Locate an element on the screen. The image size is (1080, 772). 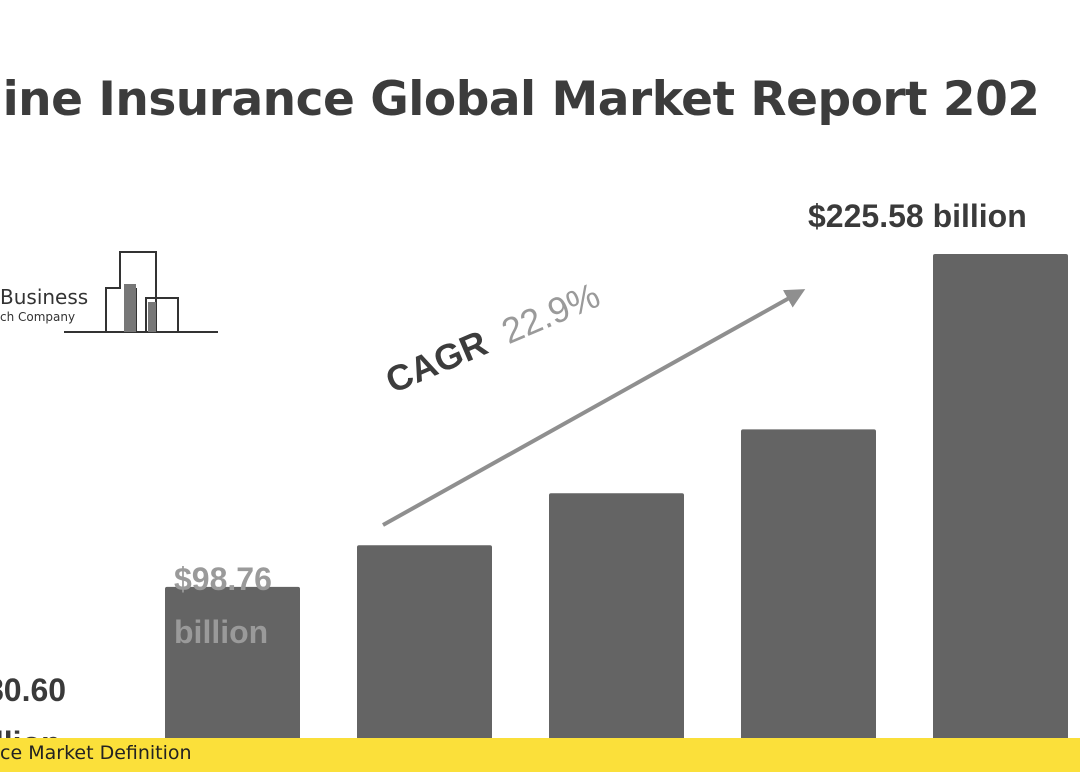
footer-section-title: nce Market Definition is located at coordinates (96, 753).